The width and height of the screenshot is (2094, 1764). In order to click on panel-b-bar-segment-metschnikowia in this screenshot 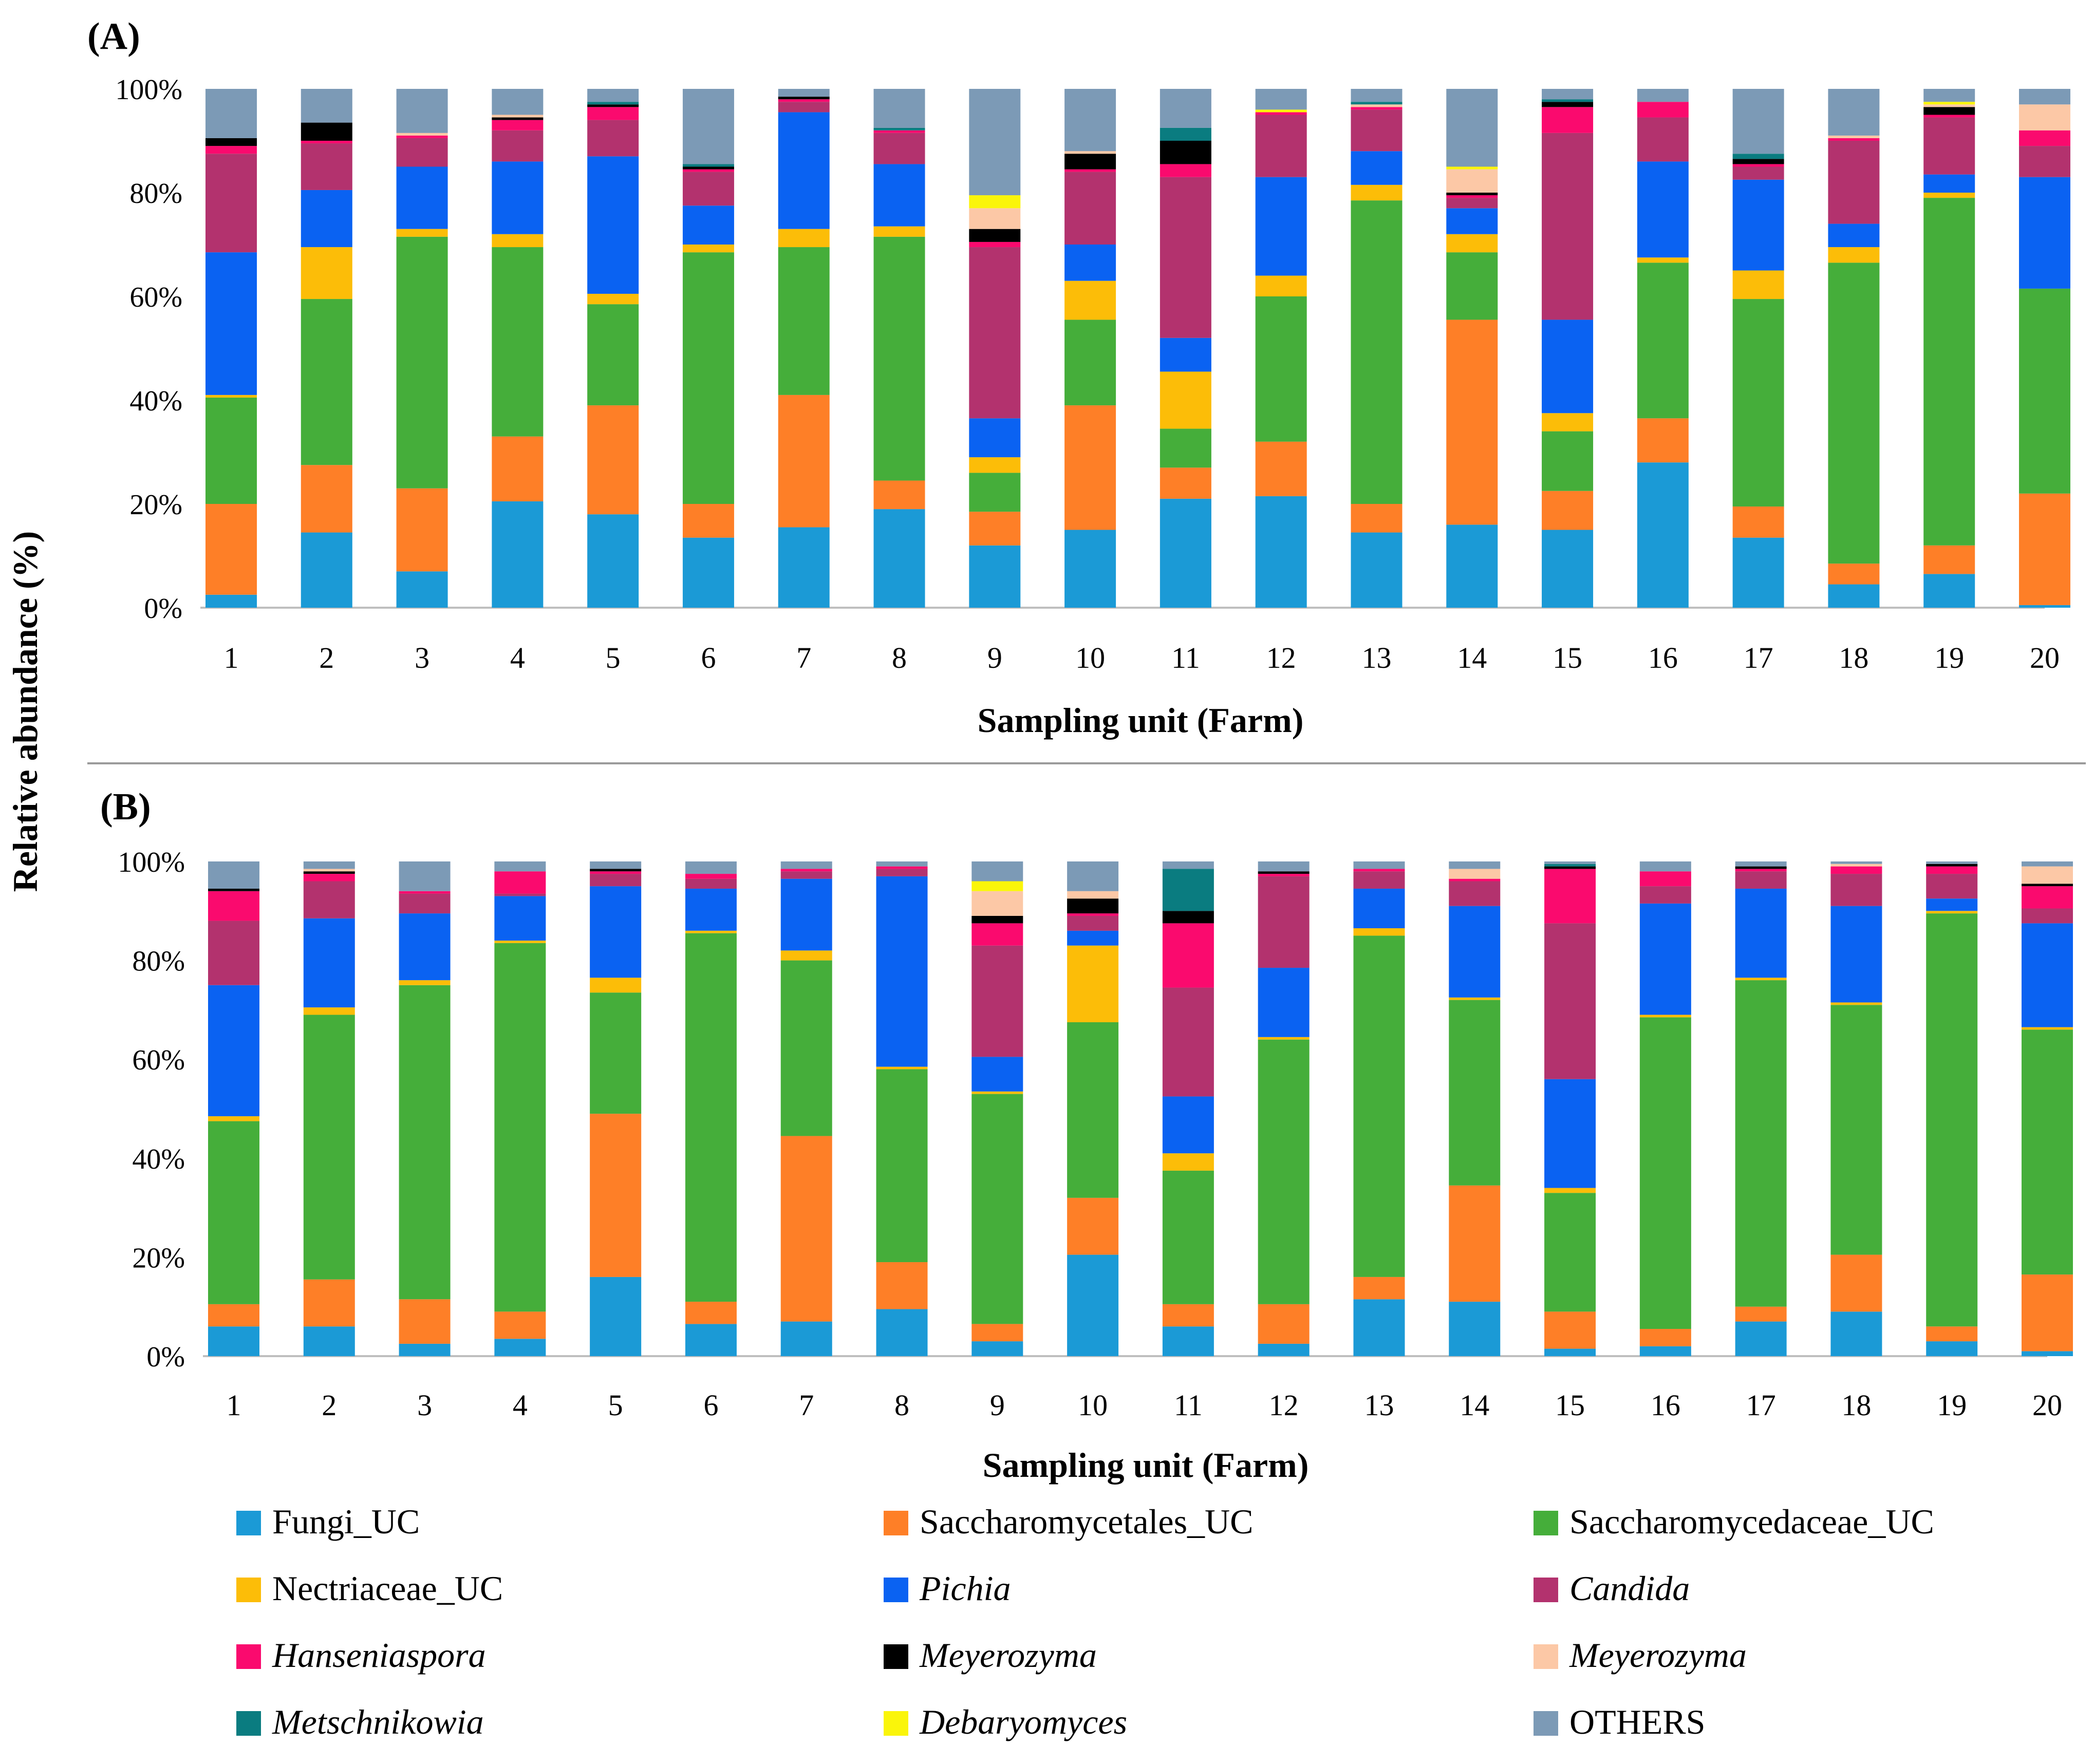, I will do `click(1188, 890)`.